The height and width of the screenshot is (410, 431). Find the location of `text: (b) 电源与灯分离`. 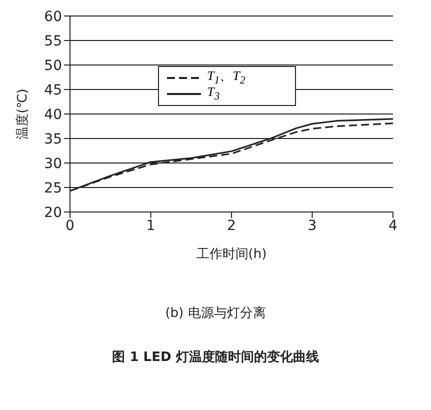

text: (b) 电源与灯分离 is located at coordinates (215, 313).